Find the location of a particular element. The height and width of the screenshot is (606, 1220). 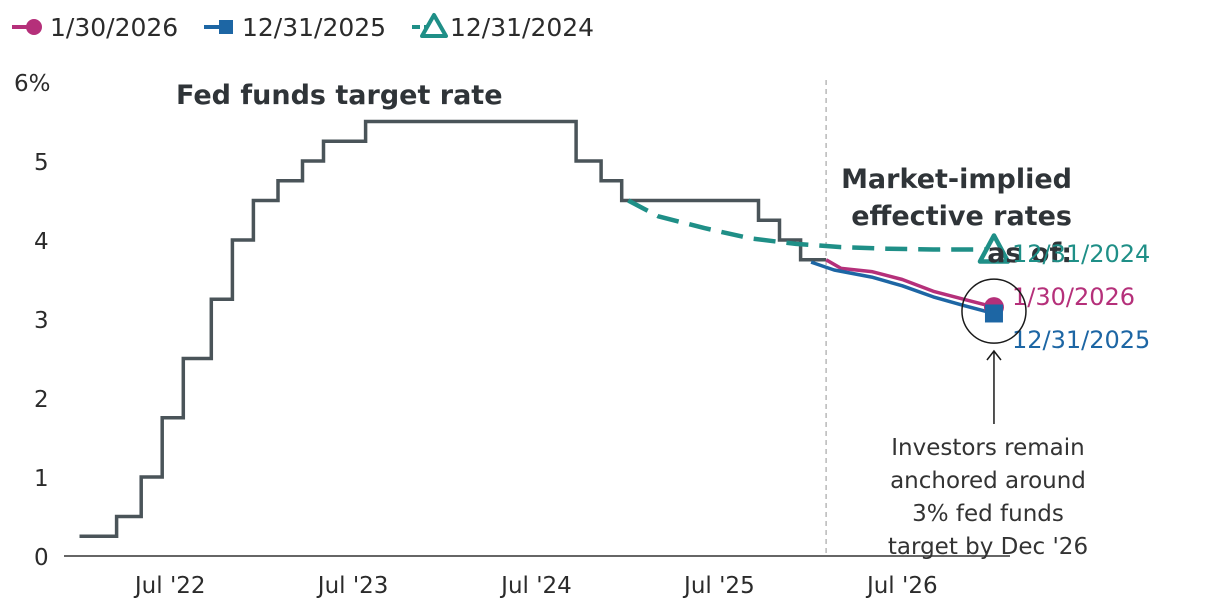

series-line-s2024 is located at coordinates (810, 225).